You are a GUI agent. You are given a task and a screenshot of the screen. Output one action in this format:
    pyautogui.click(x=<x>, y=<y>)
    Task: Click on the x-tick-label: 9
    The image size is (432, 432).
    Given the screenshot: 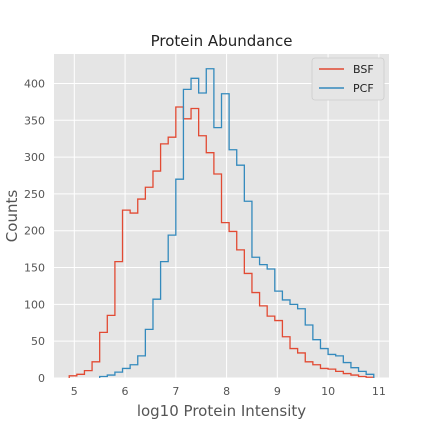 What is the action you would take?
    pyautogui.click(x=277, y=391)
    